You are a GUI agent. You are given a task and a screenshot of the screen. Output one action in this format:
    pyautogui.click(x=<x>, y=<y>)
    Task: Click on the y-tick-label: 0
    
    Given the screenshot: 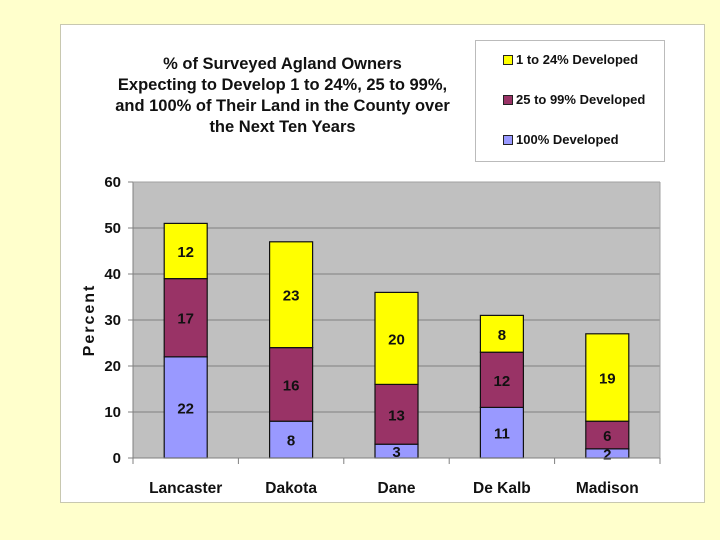 What is the action you would take?
    pyautogui.click(x=117, y=458)
    